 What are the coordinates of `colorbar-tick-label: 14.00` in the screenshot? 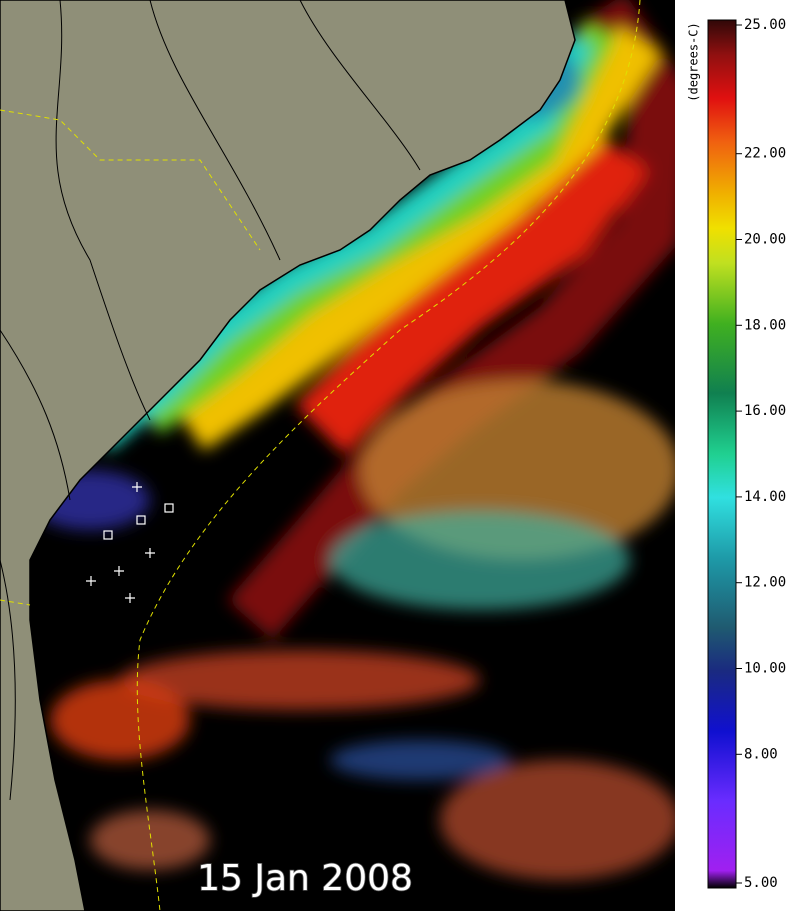 It's located at (765, 497).